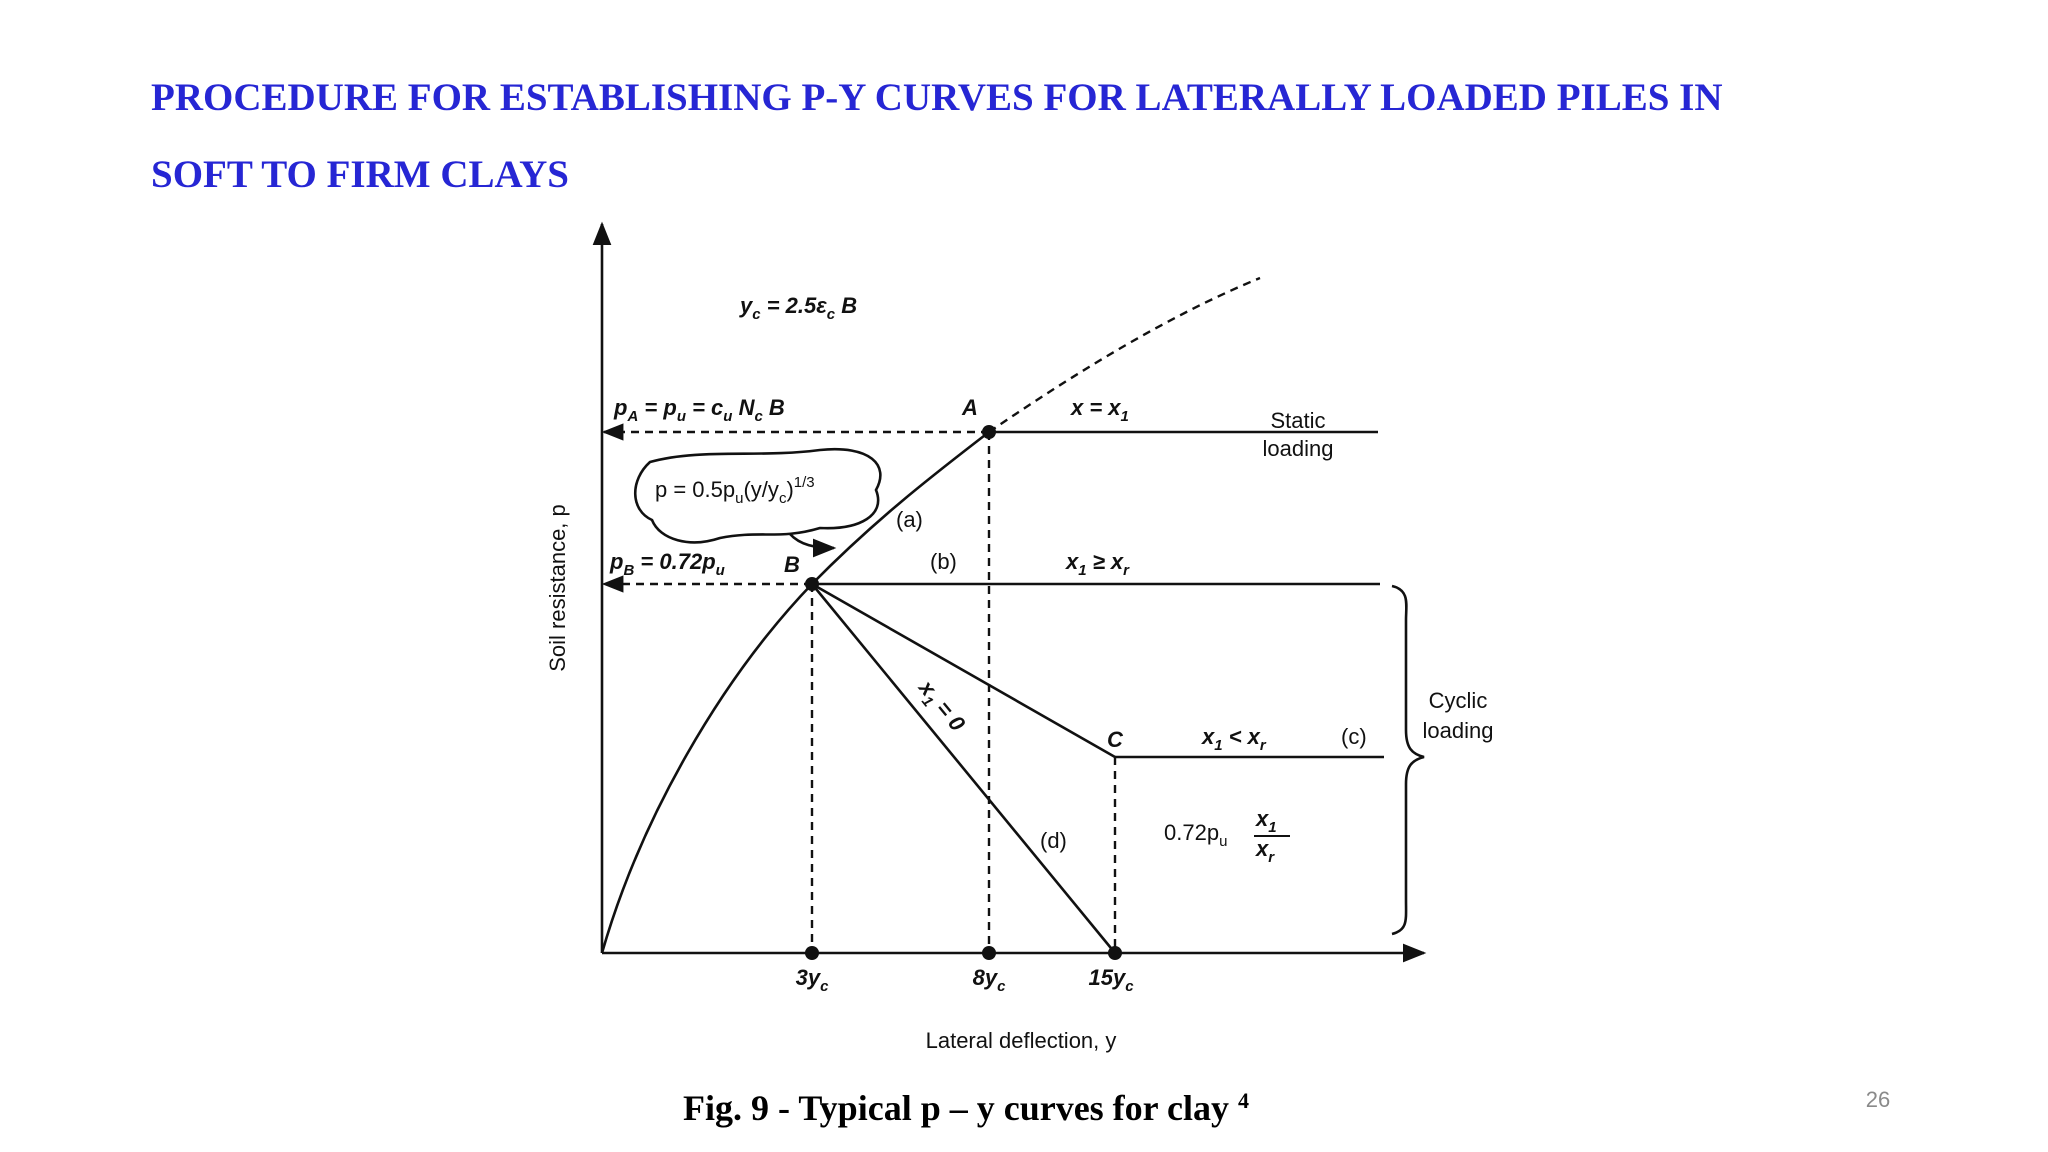 This screenshot has width=2048, height=1152. What do you see at coordinates (1111, 980) in the screenshot?
I see `x-tick-label: 15yc` at bounding box center [1111, 980].